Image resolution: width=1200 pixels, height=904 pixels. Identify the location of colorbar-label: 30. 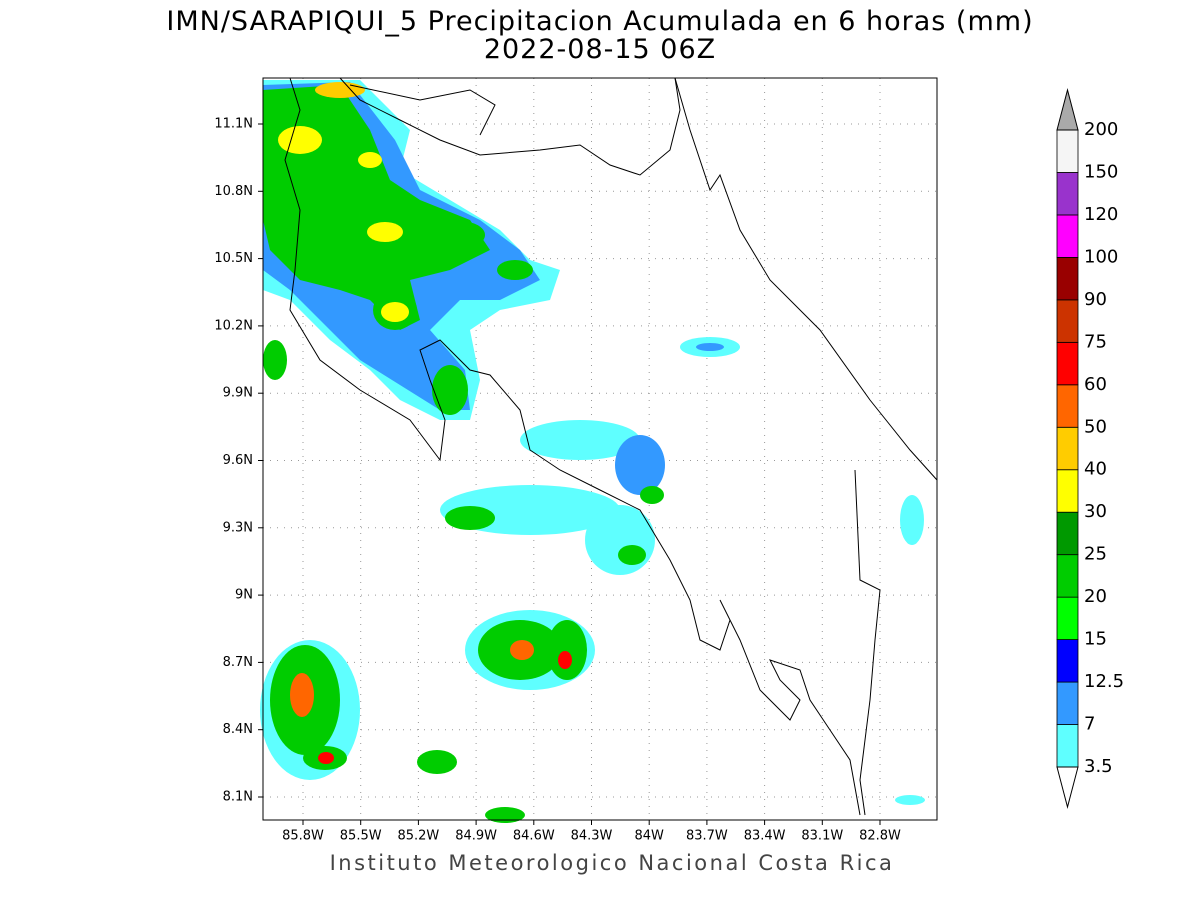
(1095, 511).